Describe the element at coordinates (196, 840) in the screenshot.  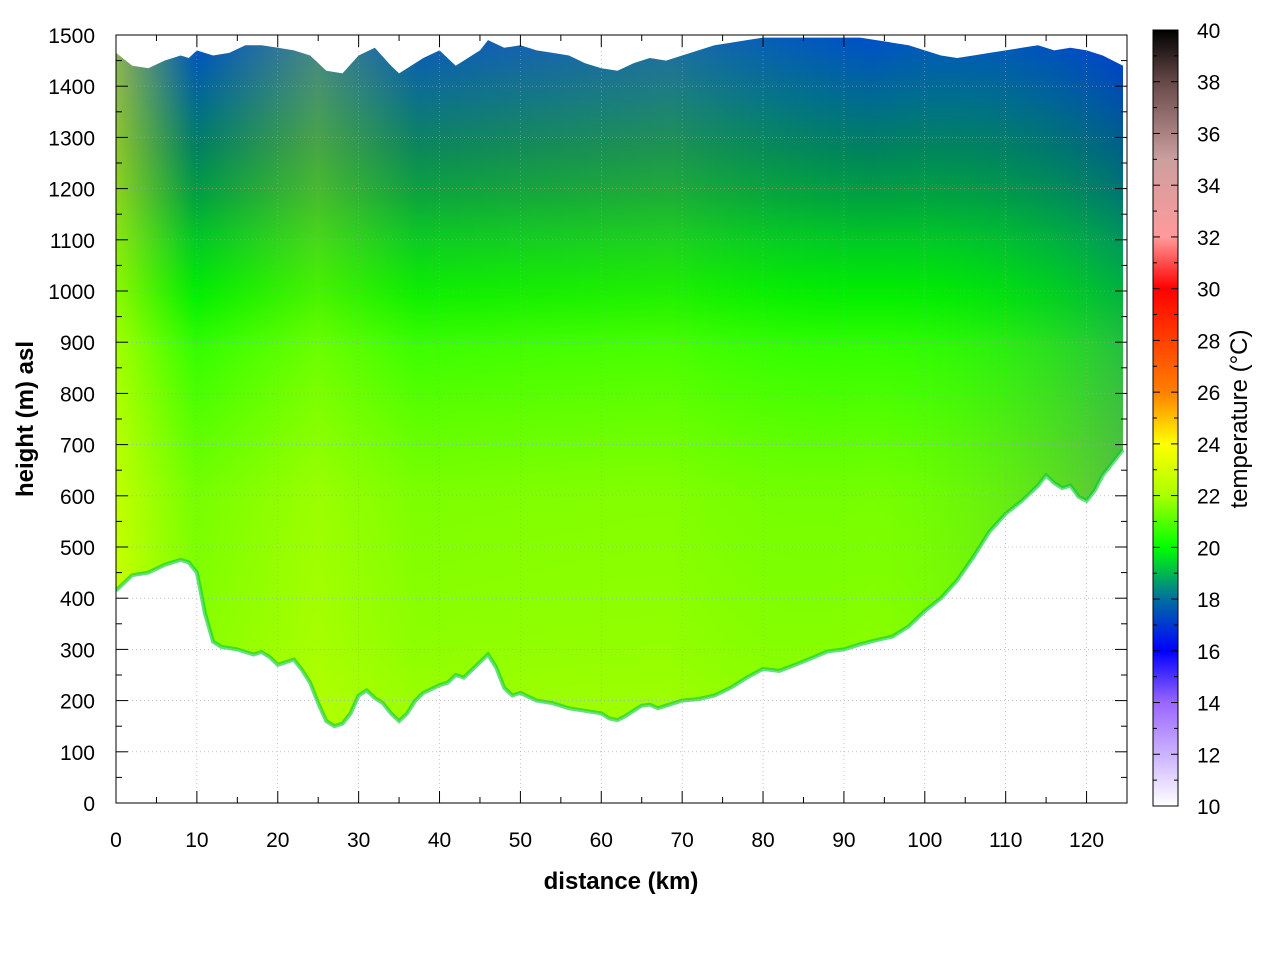
I see `x-tick-label: 10` at that location.